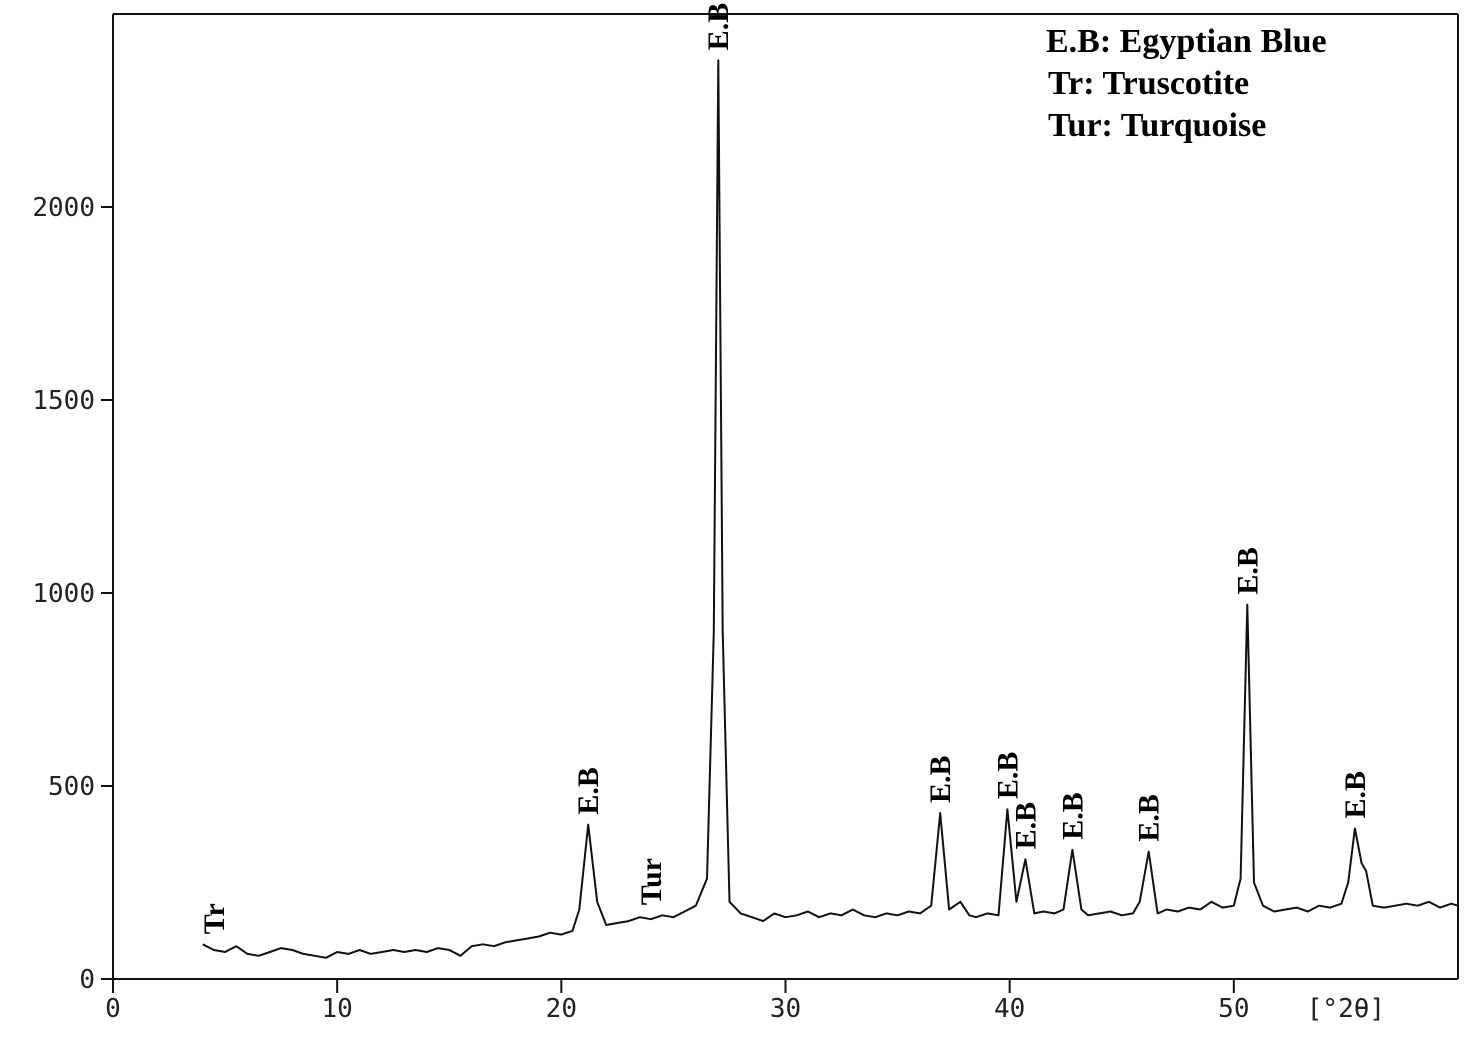 The width and height of the screenshot is (1480, 1039). What do you see at coordinates (1346, 1009) in the screenshot?
I see `x-axis-label: [°2θ]` at bounding box center [1346, 1009].